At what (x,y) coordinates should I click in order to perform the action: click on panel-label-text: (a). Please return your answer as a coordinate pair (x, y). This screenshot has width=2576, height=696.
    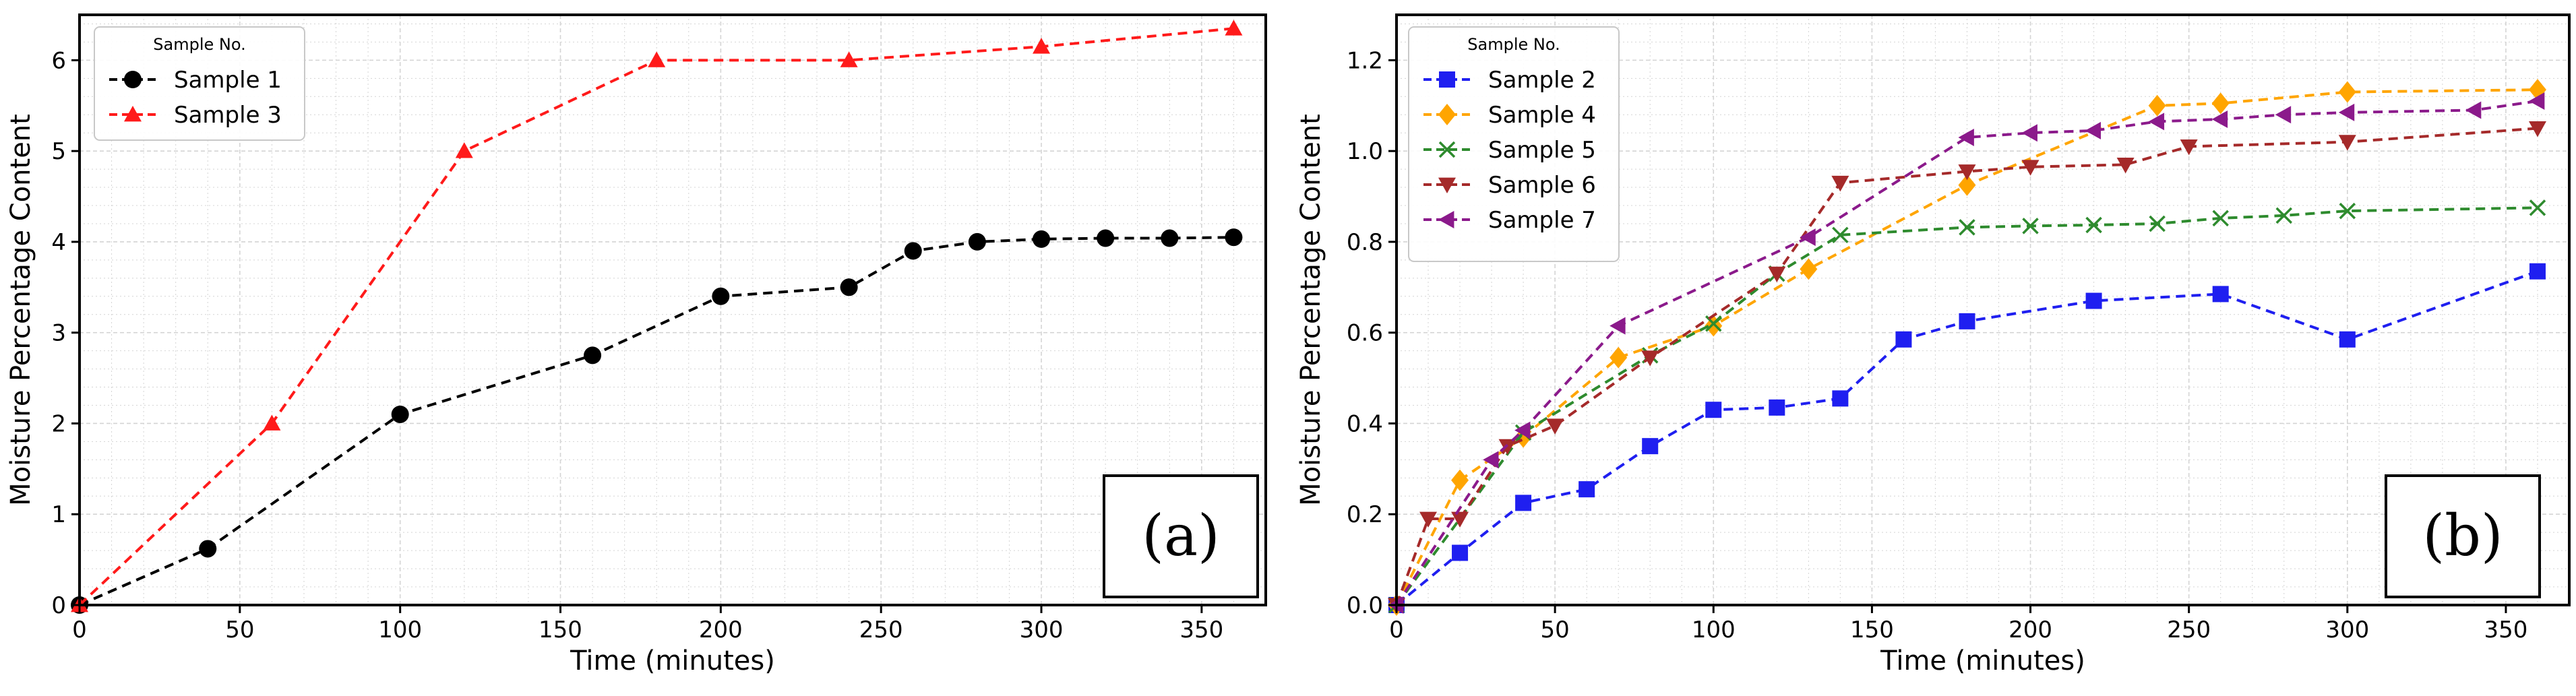
    Looking at the image, I should click on (1181, 536).